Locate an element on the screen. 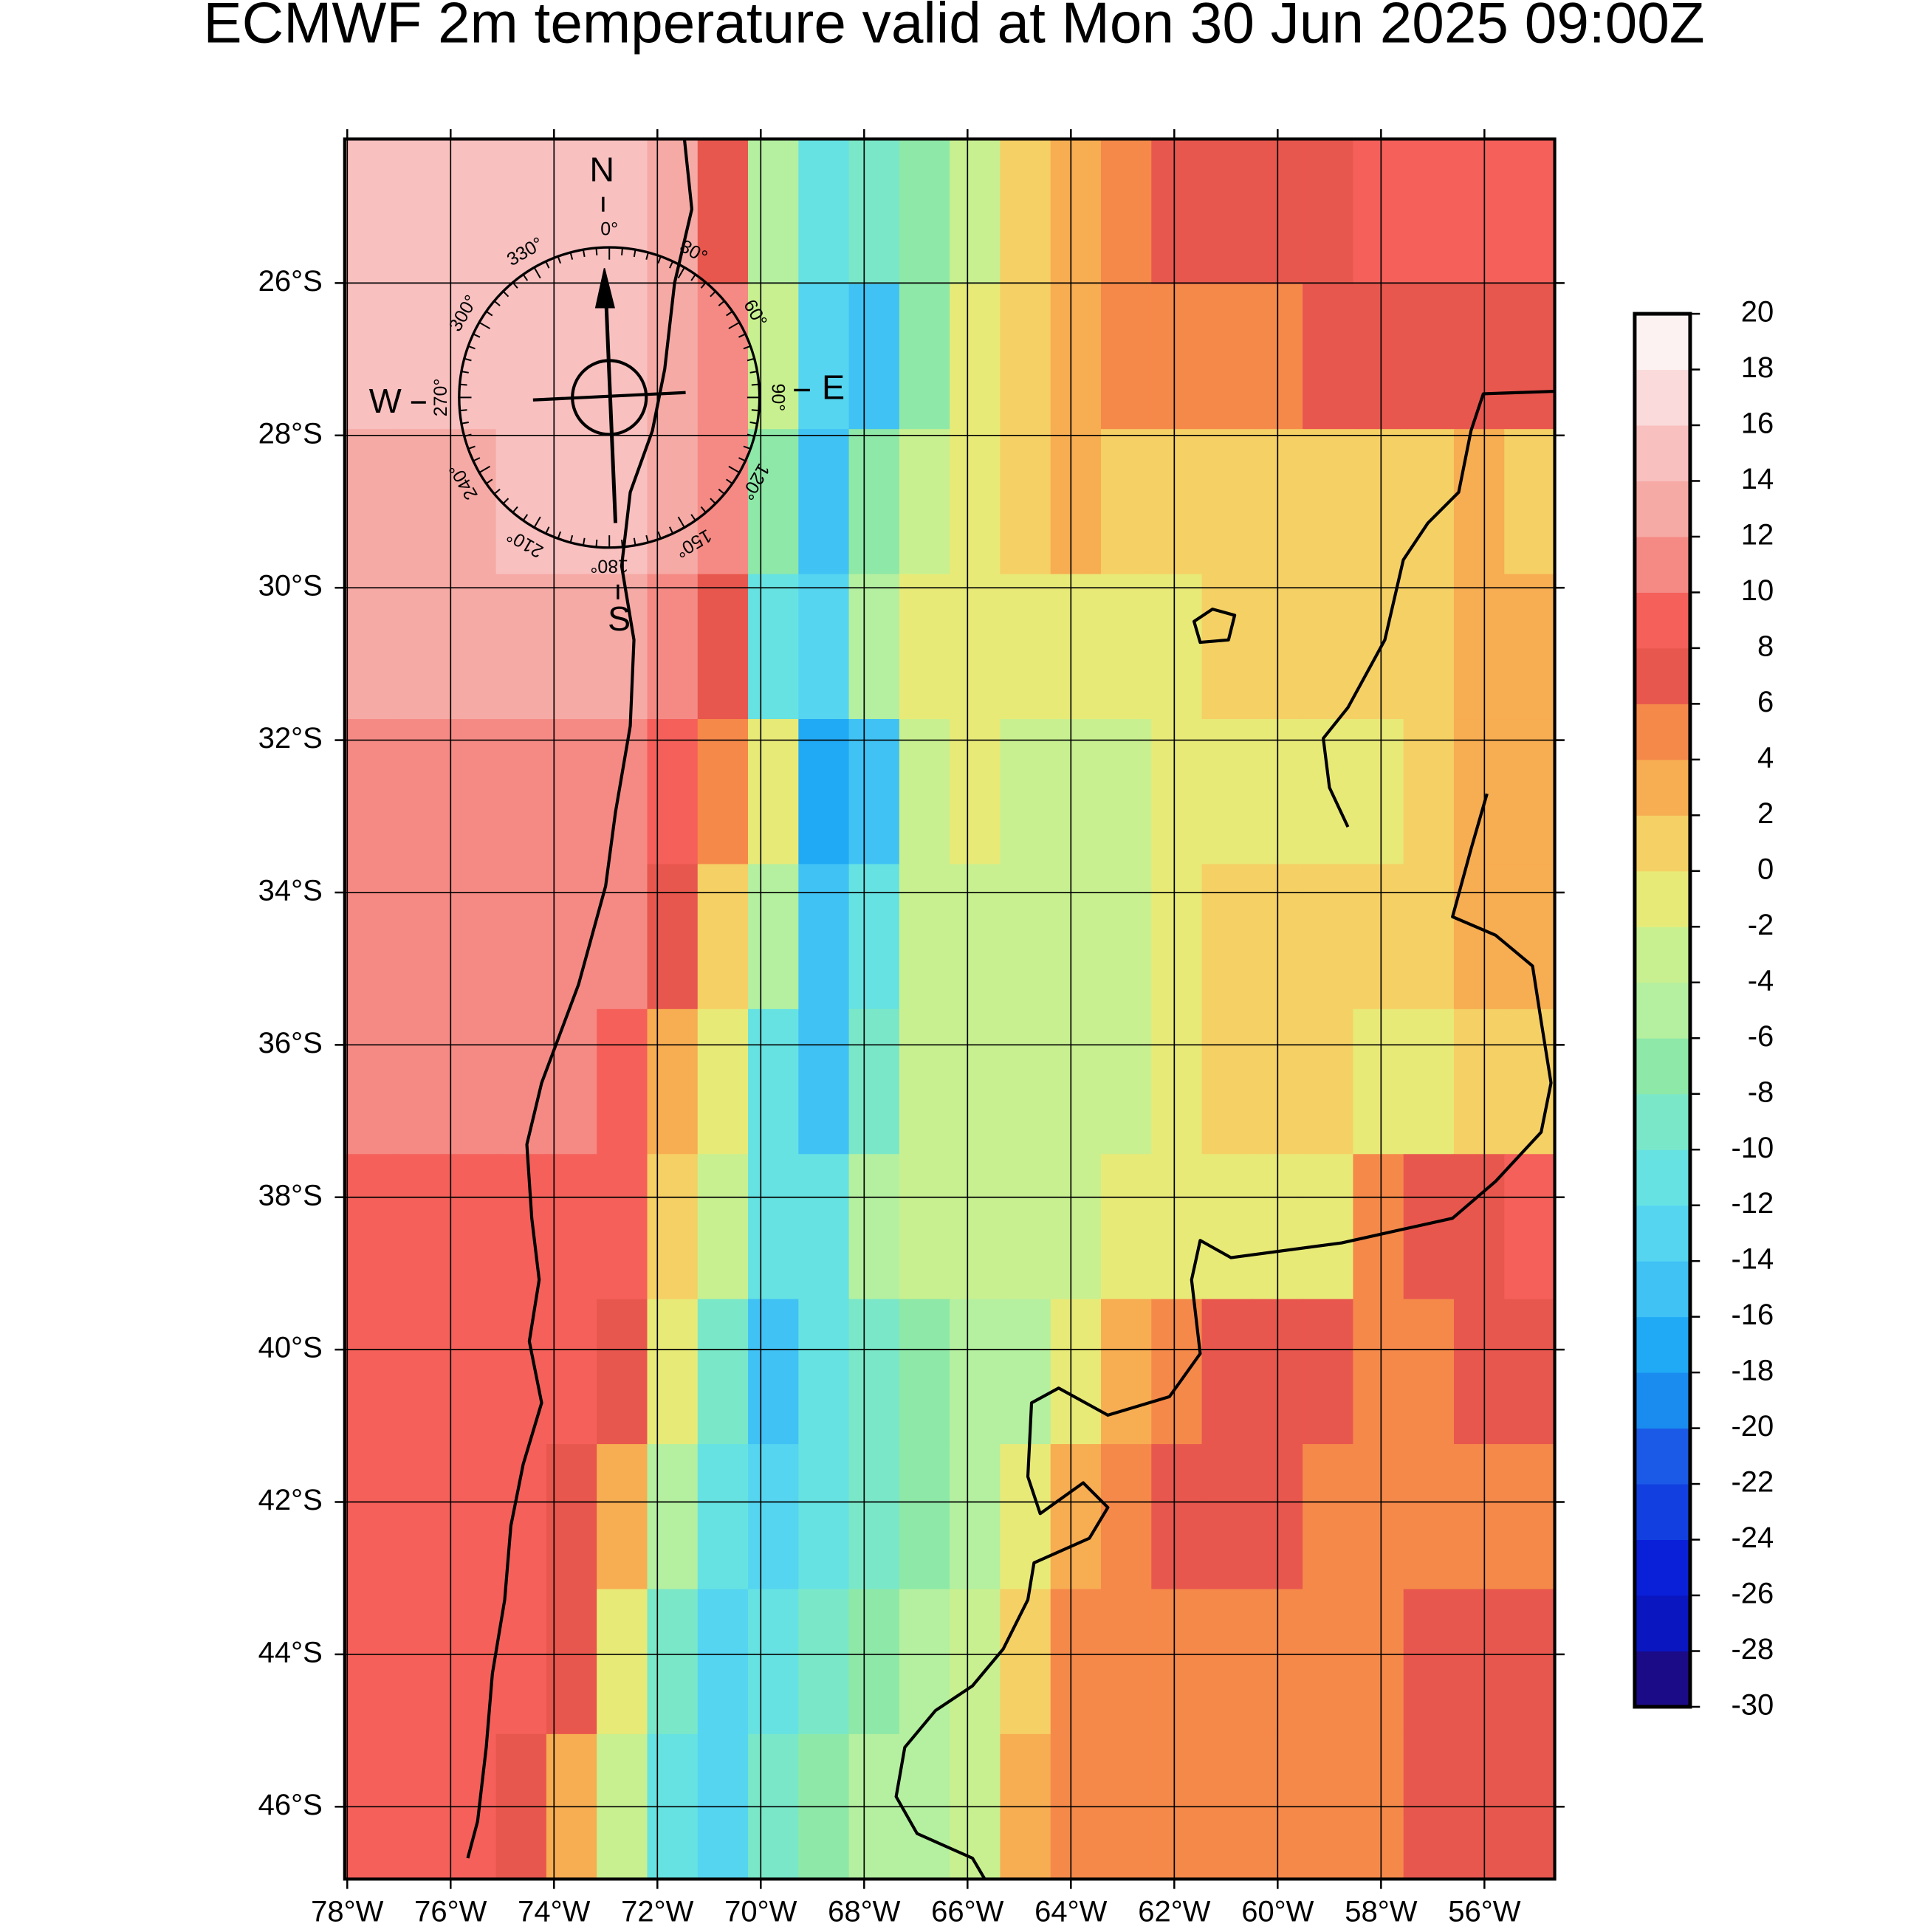 This screenshot has height=1932, width=1908. x-tick-label: 62°W is located at coordinates (1174, 1912).